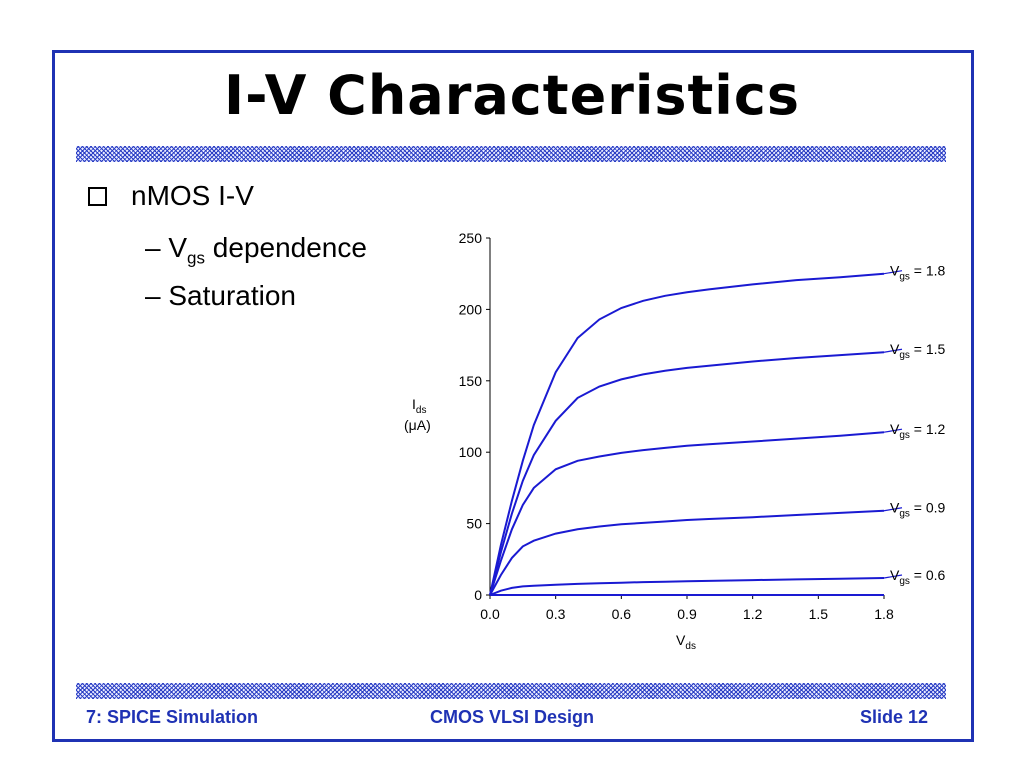 This screenshot has width=1024, height=768. Describe the element at coordinates (512, 95) in the screenshot. I see `slide-title: I-V Characteristics` at that location.